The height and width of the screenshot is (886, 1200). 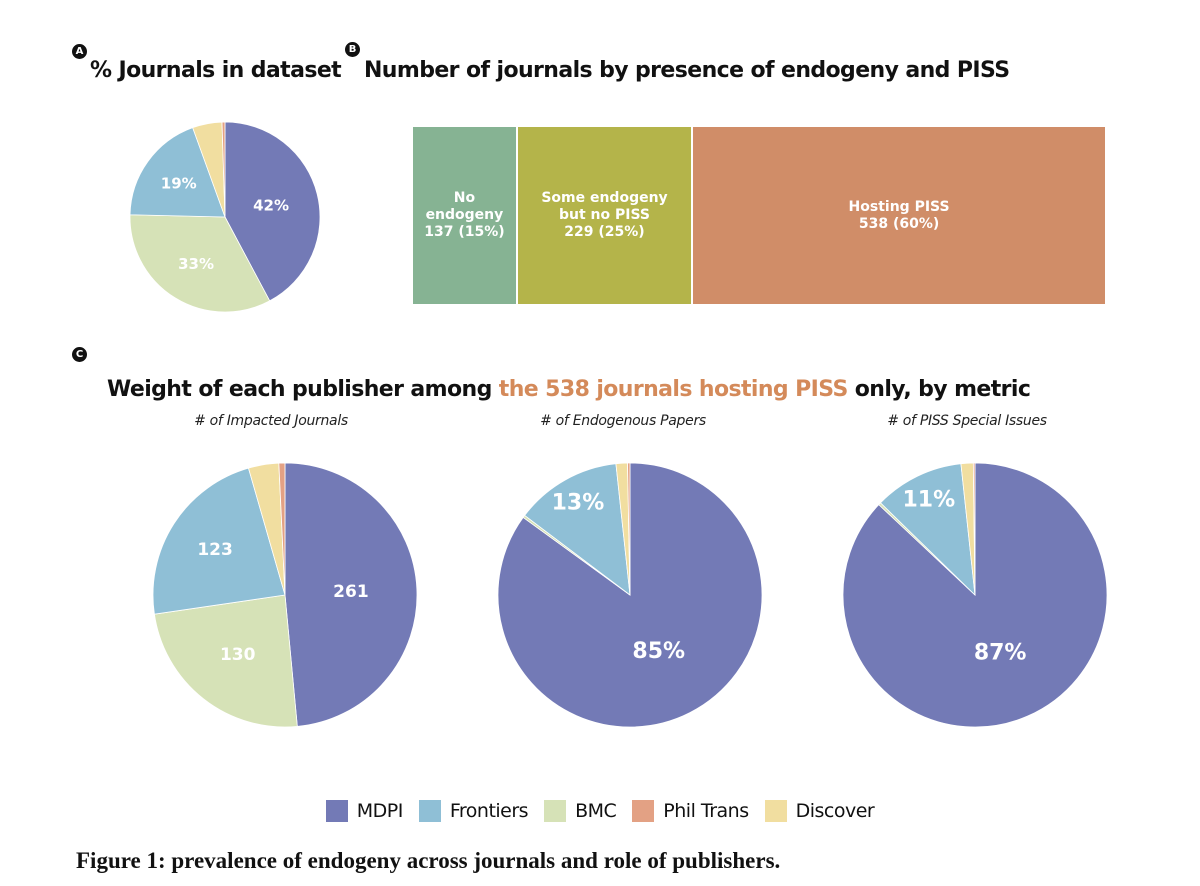 I want to click on bar-segment-no-endogeny: No endogeny 137 (15%), so click(x=464, y=215).